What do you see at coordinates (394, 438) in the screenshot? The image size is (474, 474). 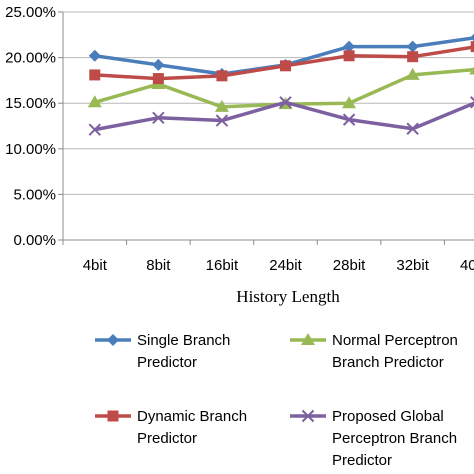 I see `legend-label: Perceptron Branch` at bounding box center [394, 438].